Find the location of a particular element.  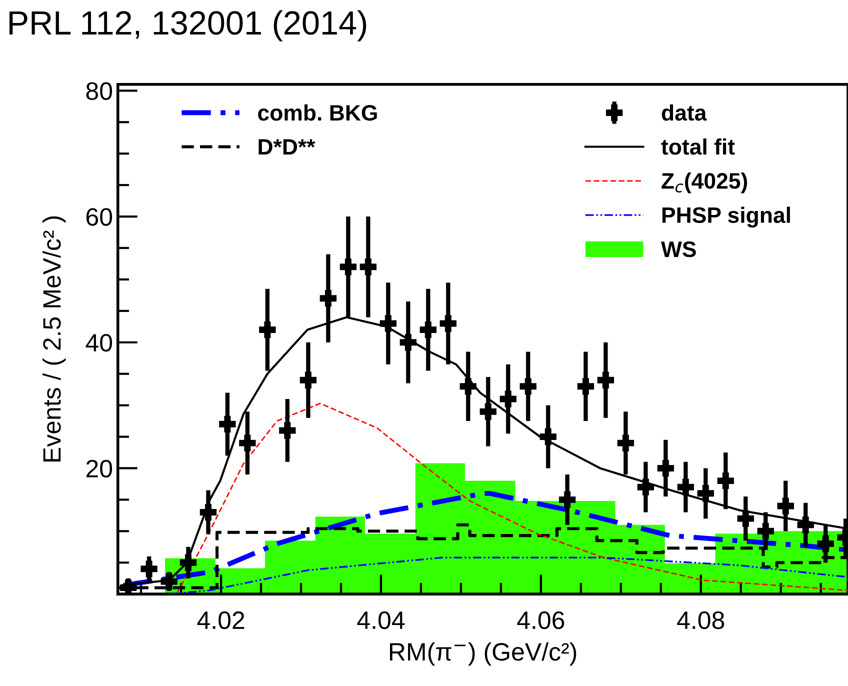

y-tick-label: 20 is located at coordinates (99, 469).